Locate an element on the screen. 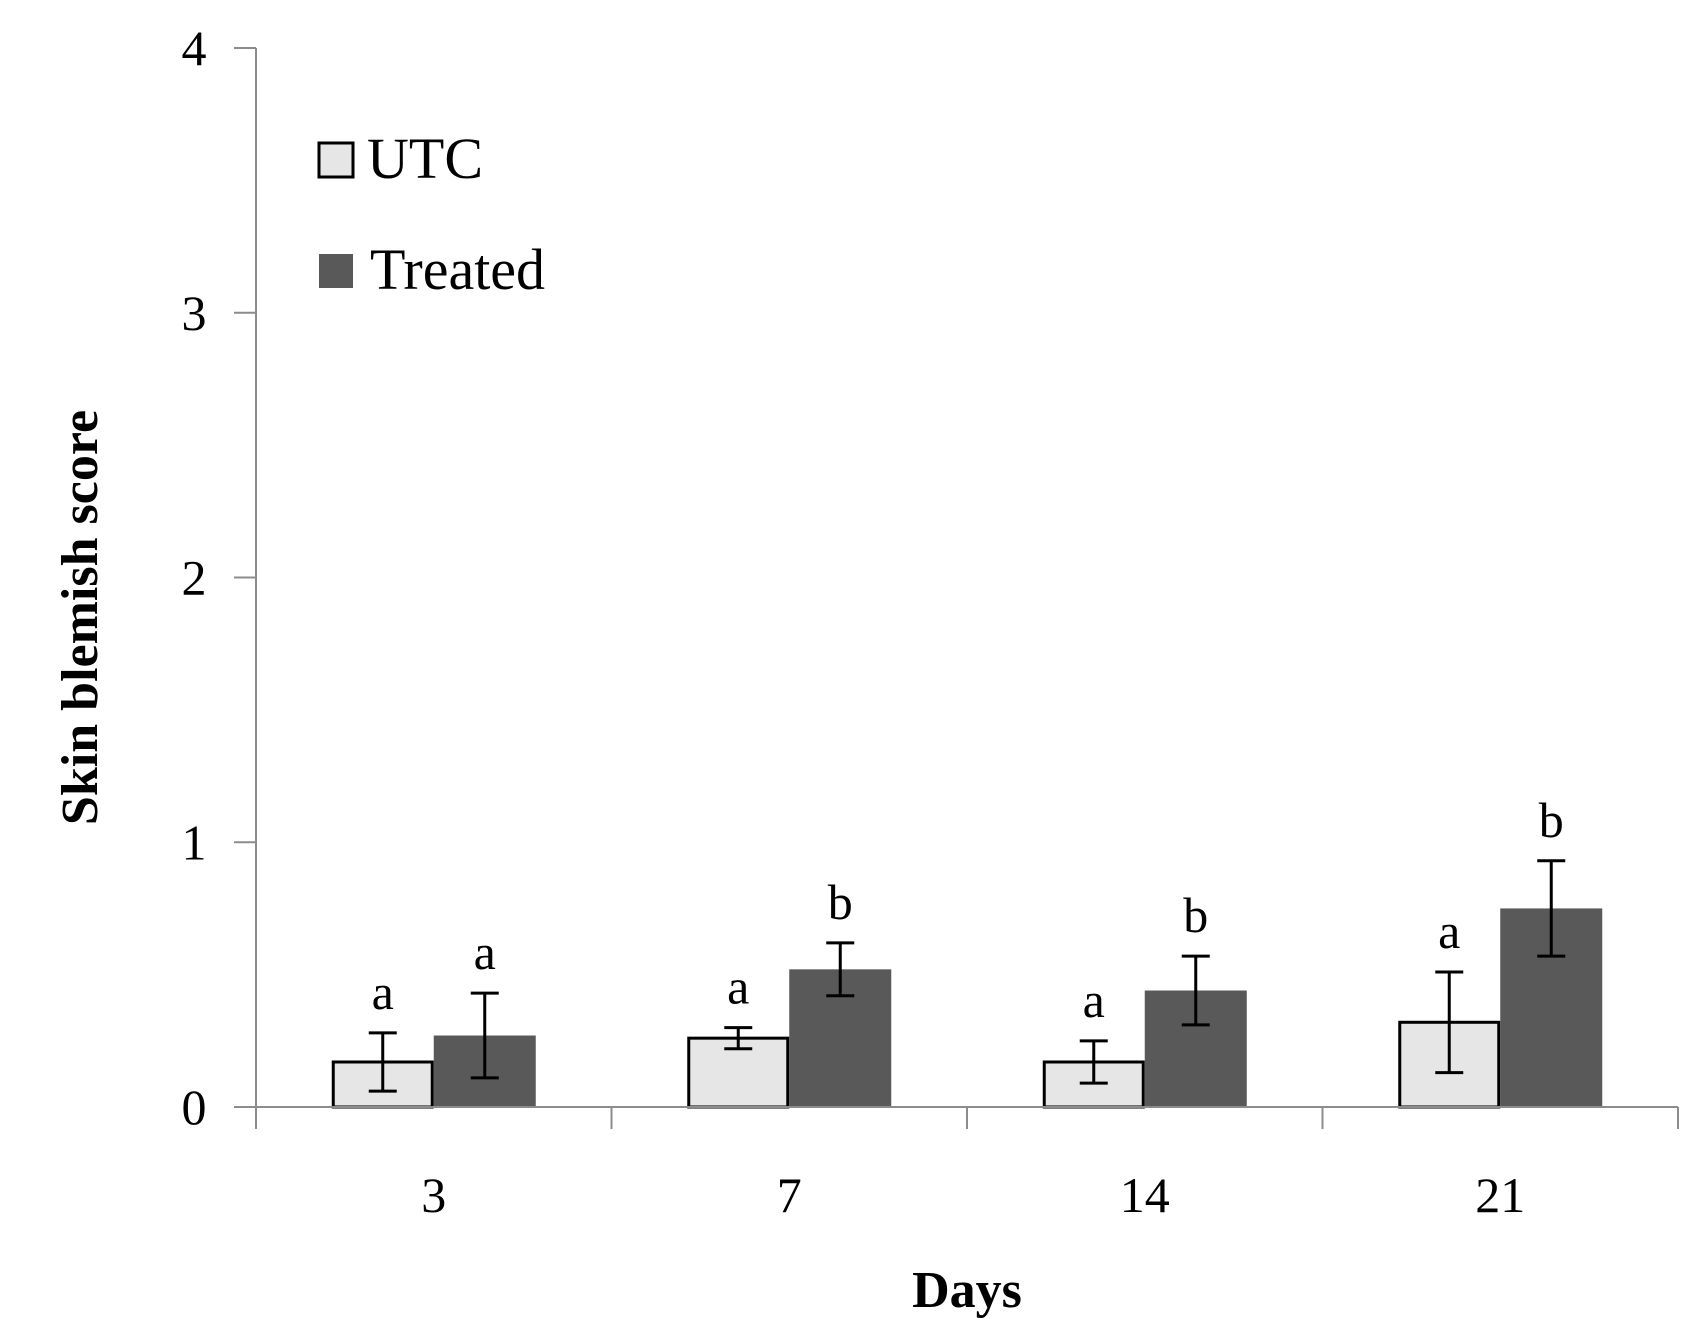  legend: UTC Treated is located at coordinates (431, 214).